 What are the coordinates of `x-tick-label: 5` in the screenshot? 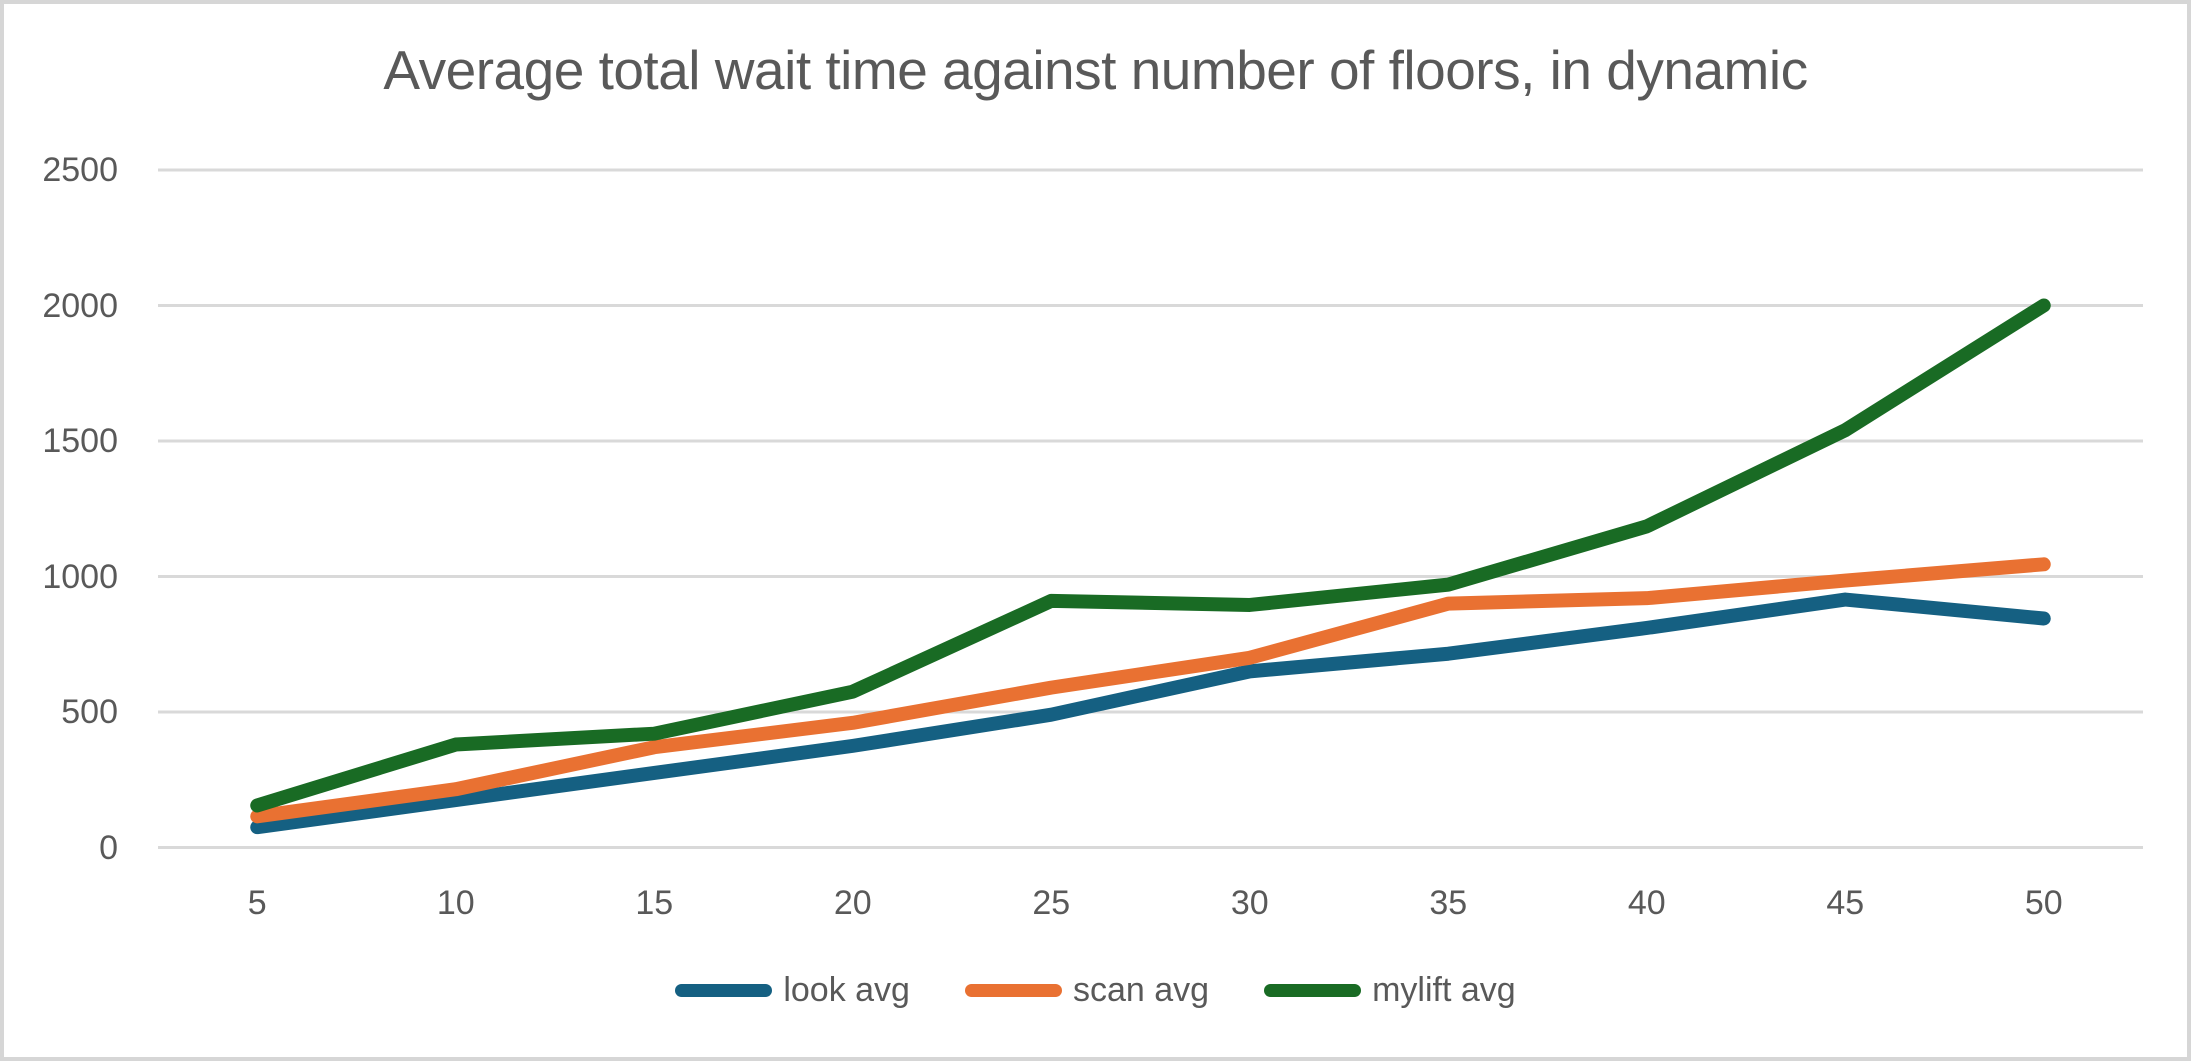 It's located at (257, 903).